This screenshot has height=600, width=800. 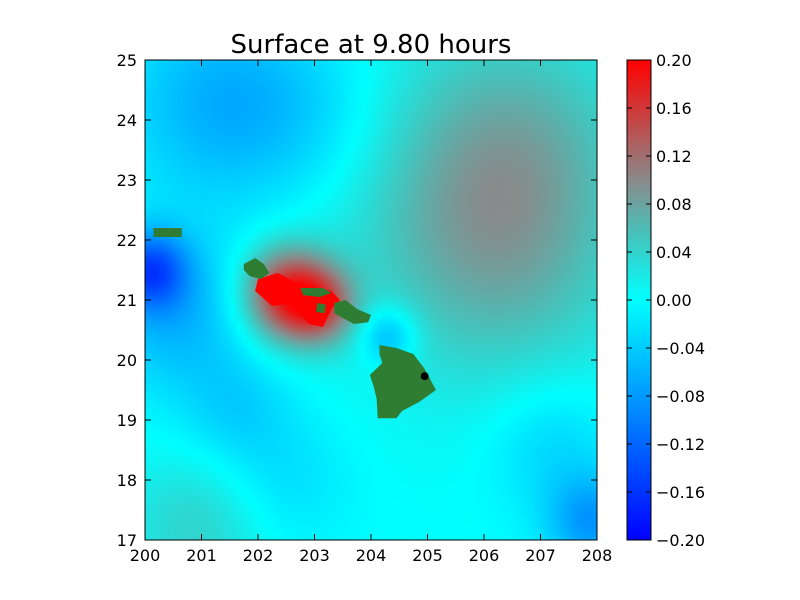 What do you see at coordinates (680, 444) in the screenshot?
I see `colorbar-tick-label: −0.12` at bounding box center [680, 444].